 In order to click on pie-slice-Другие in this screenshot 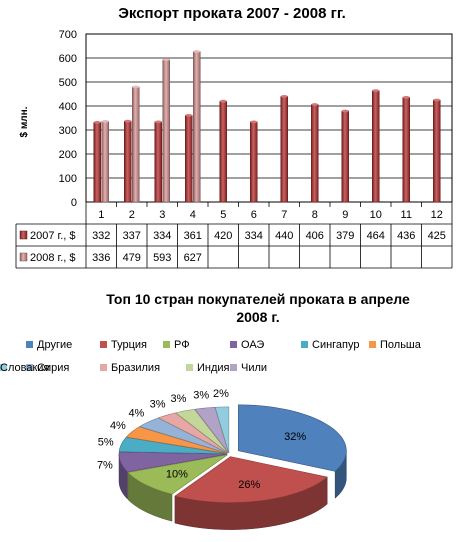, I will do `click(292, 438)`.